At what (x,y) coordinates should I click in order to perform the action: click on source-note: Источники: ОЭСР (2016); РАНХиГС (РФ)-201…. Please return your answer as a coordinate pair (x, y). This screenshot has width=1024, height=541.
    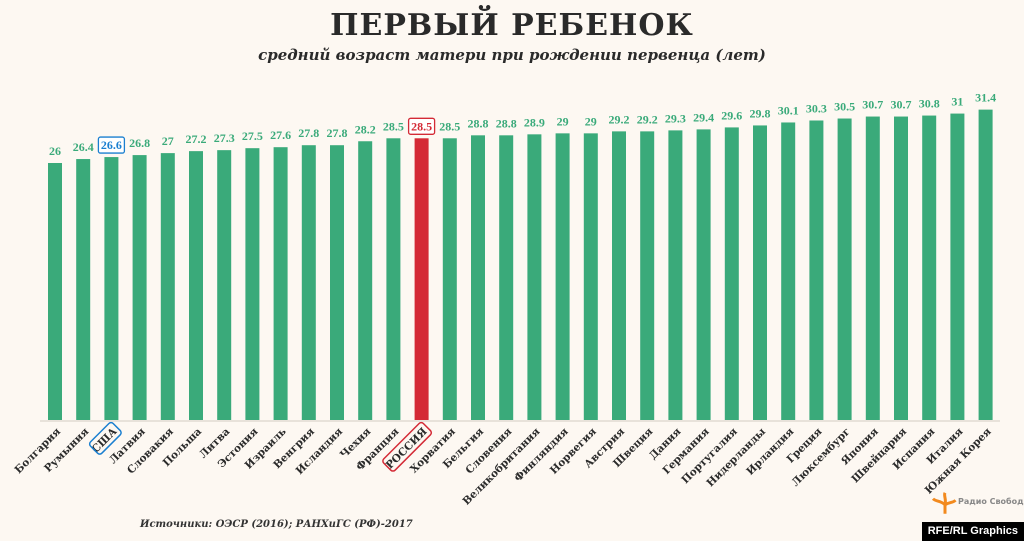
    Looking at the image, I should click on (276, 524).